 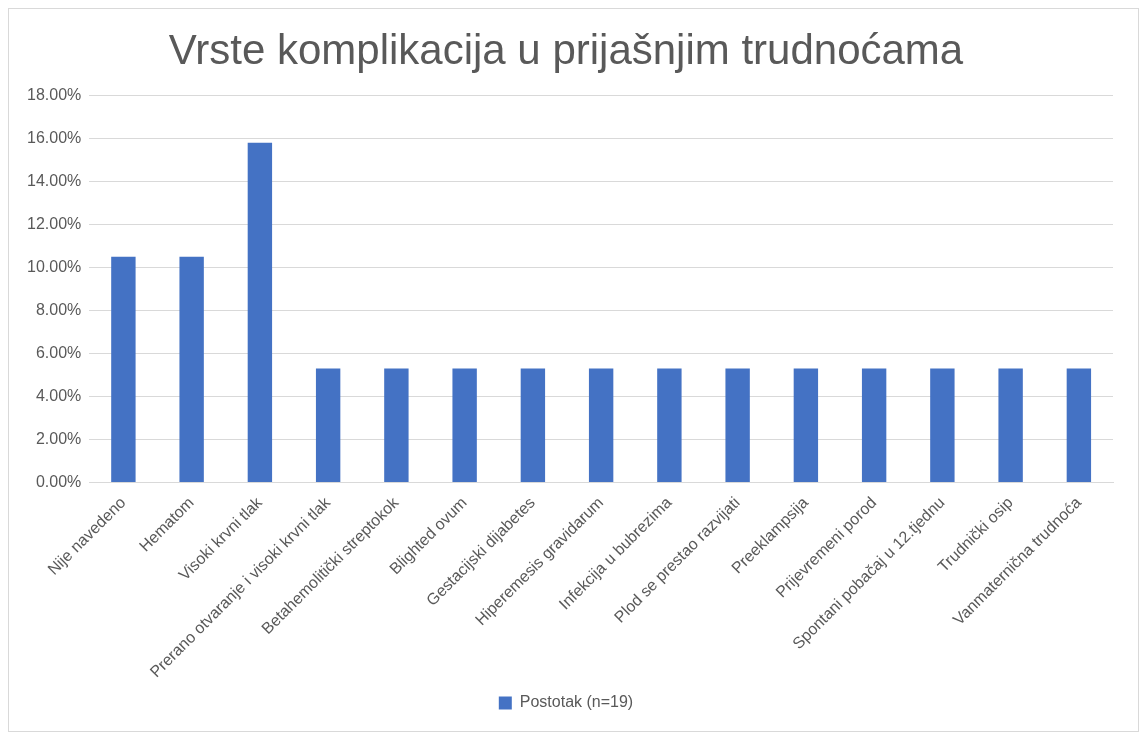 What do you see at coordinates (54, 94) in the screenshot?
I see `y-tick-label: 18.00%` at bounding box center [54, 94].